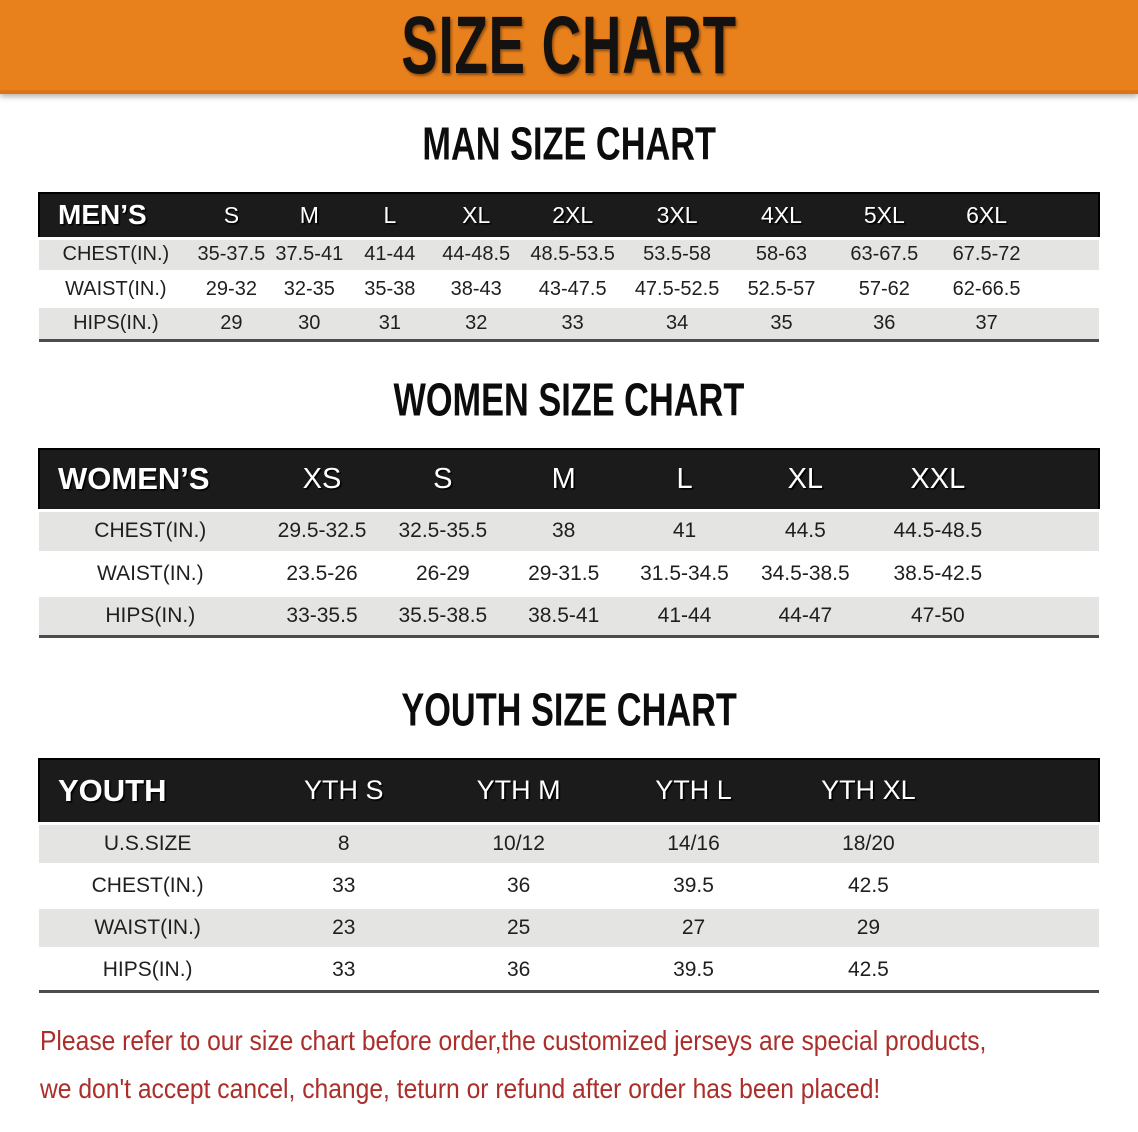 This screenshot has width=1138, height=1132. Describe the element at coordinates (389, 322) in the screenshot. I see `size-value: 31` at that location.